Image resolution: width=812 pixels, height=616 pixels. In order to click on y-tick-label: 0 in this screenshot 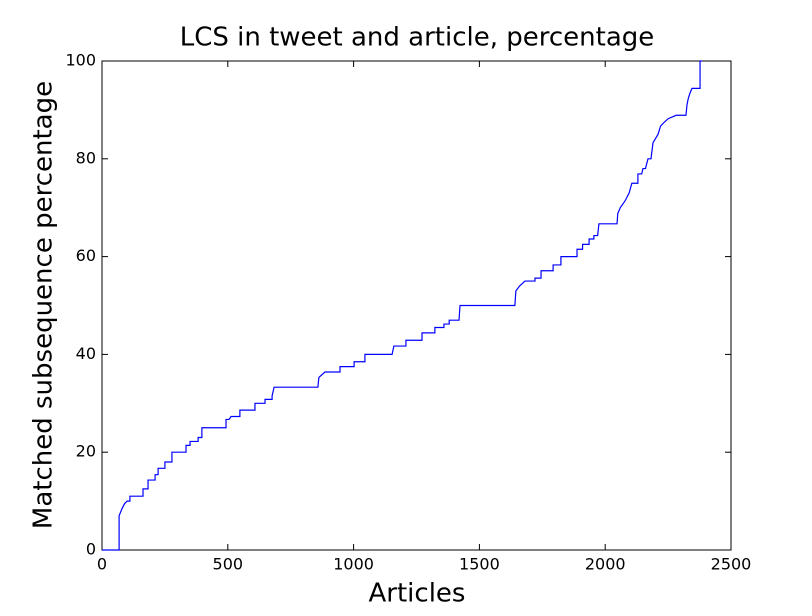, I will do `click(91, 549)`.